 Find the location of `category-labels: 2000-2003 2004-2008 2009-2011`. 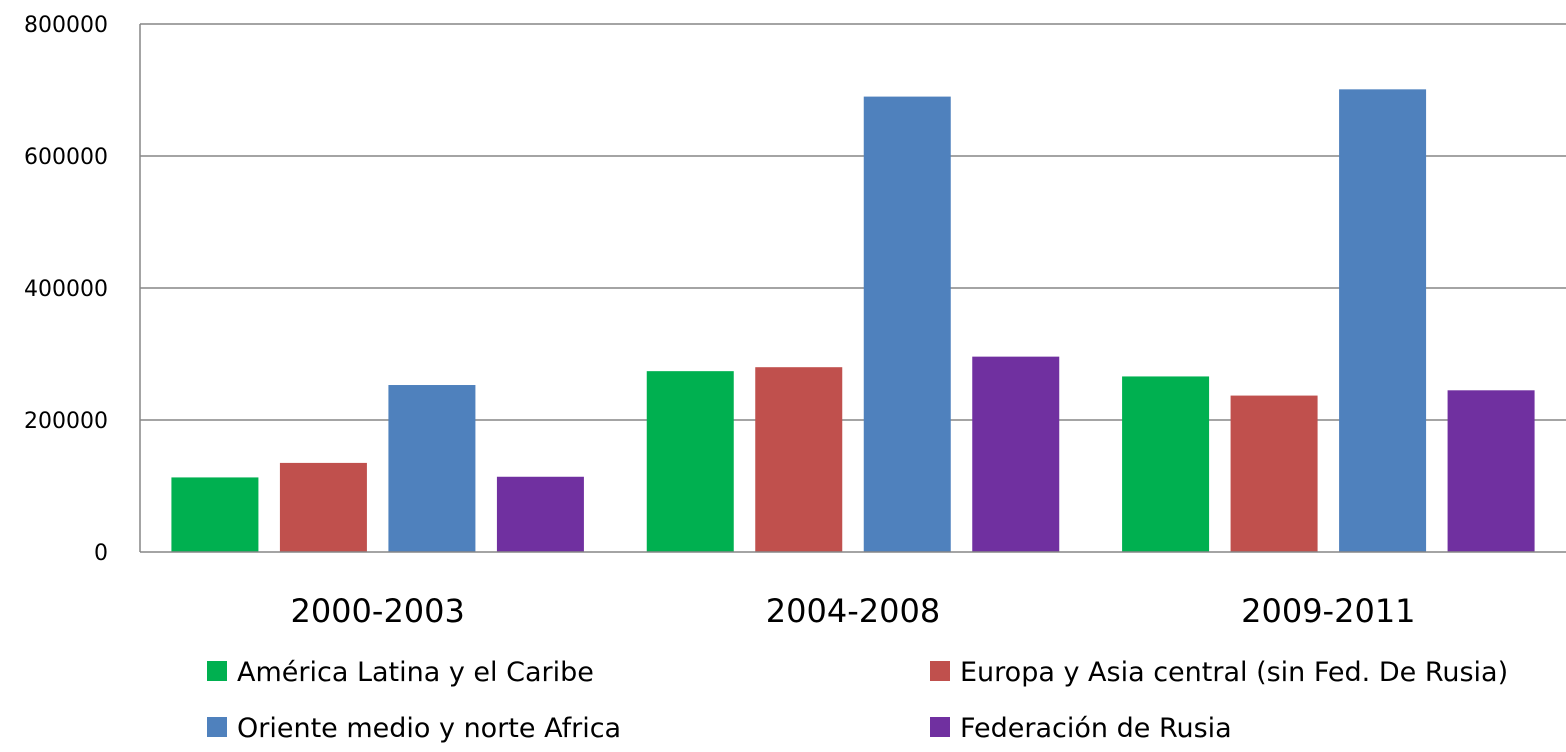

category-labels: 2000-2003 2004-2008 2009-2011 is located at coordinates (852, 611).